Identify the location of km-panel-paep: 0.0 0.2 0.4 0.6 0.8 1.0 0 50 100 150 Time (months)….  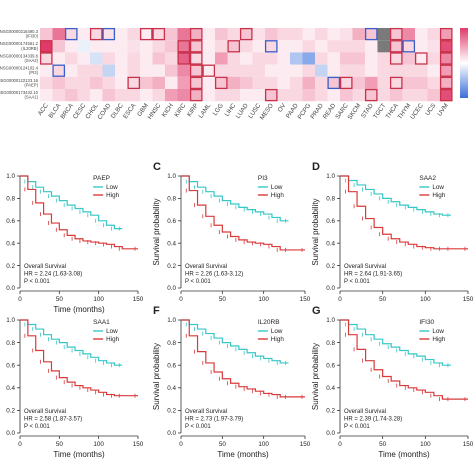
(75, 243).